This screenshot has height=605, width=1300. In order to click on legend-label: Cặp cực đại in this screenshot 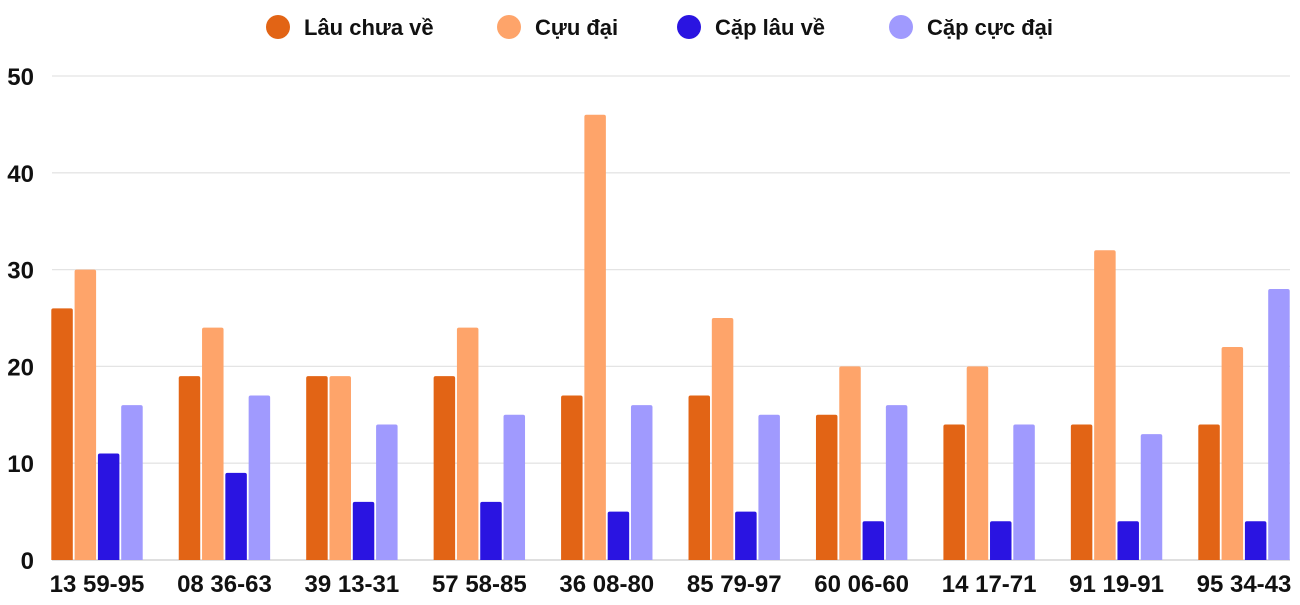, I will do `click(990, 27)`.